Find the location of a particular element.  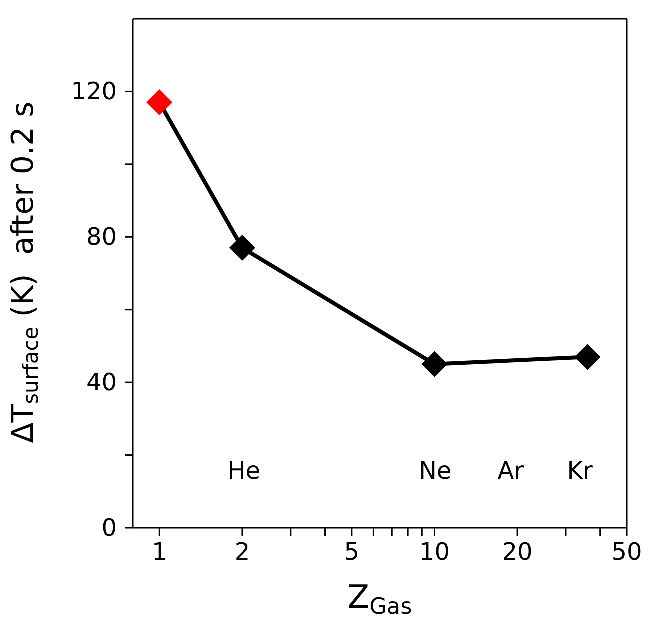

annotation: Kr is located at coordinates (580, 471).